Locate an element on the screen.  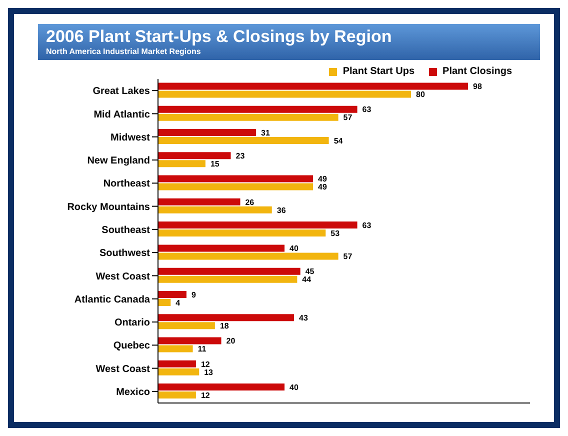
data-label: 31 is located at coordinates (266, 133).